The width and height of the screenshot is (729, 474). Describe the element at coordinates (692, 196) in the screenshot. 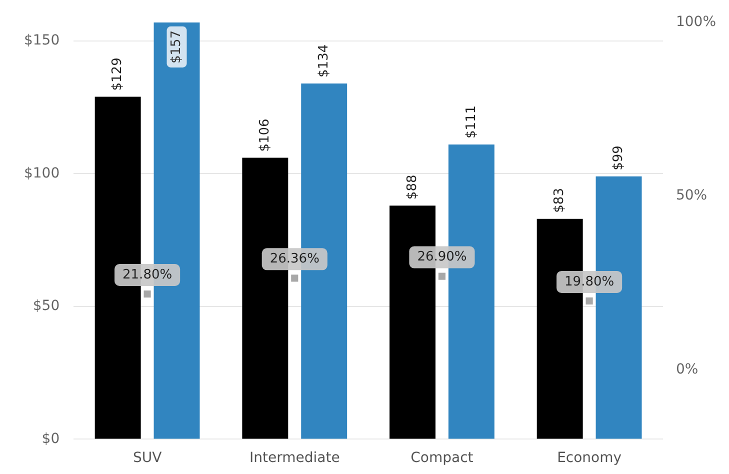

I see `y2-tick-label: 50%` at that location.